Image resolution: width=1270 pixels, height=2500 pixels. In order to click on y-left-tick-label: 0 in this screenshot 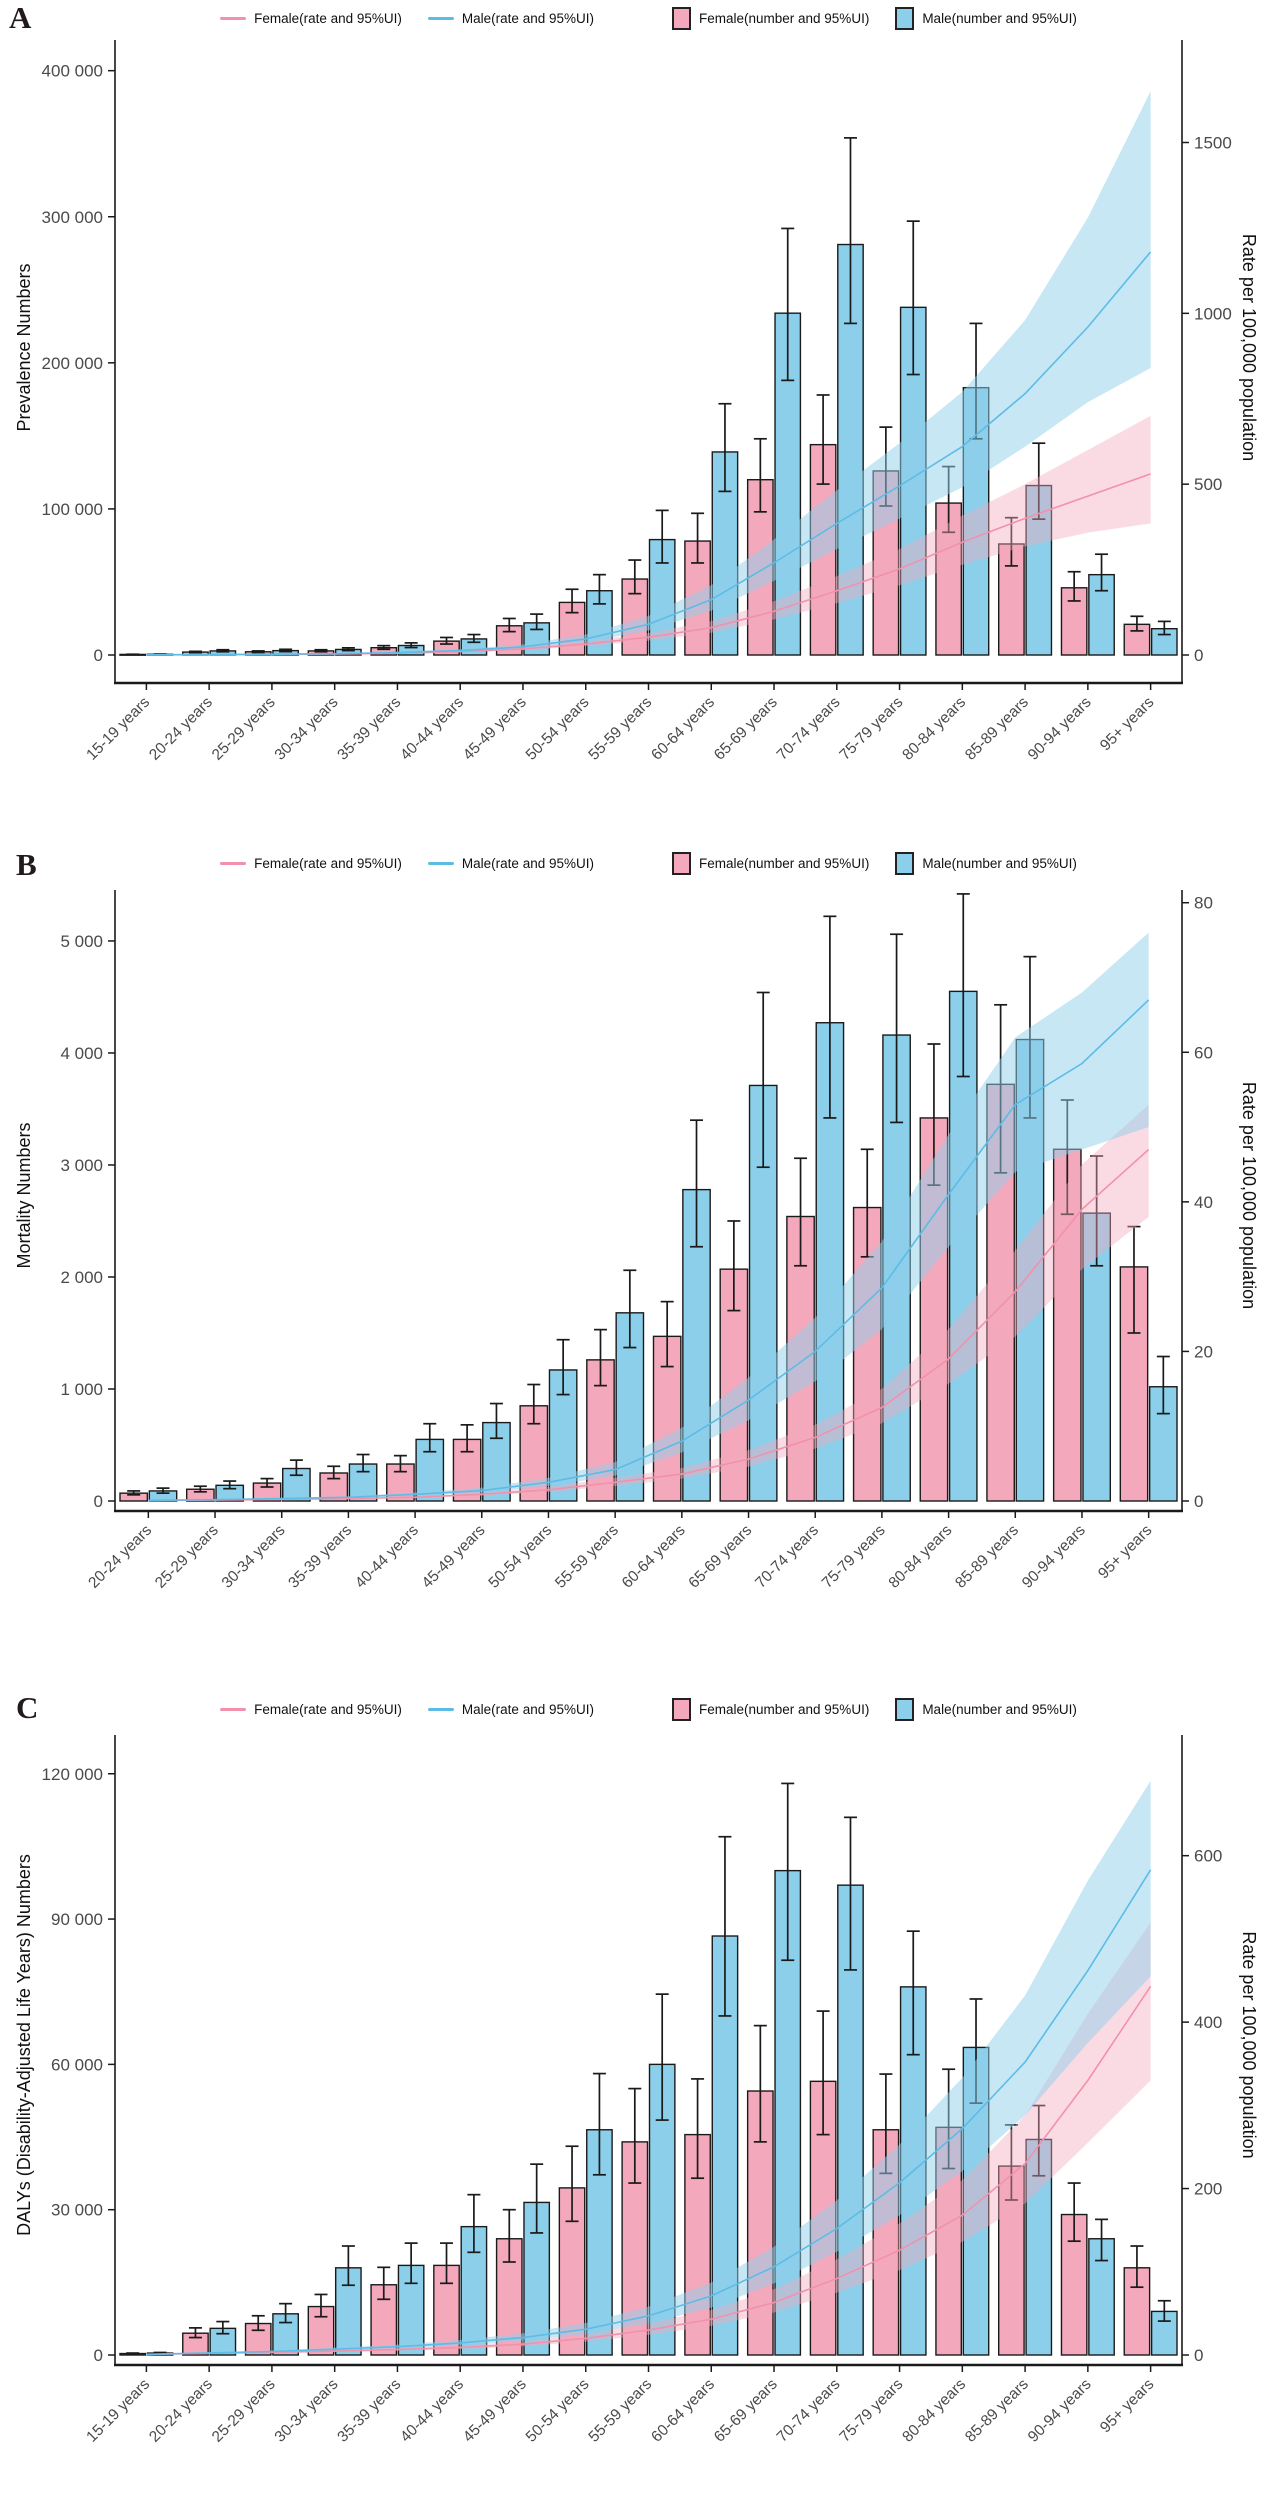, I will do `click(98, 1501)`.